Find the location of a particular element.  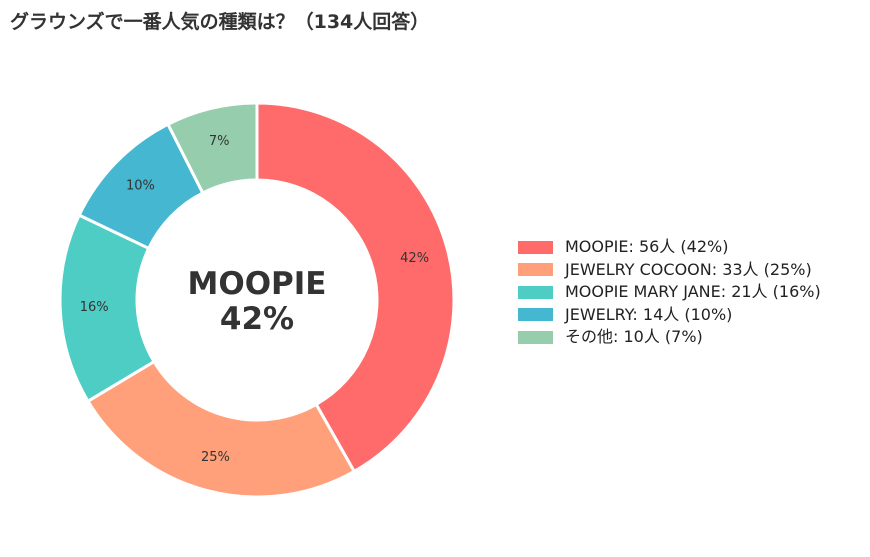

legend-label-2: MOOPIE MARY JANE: 21人 (16%) is located at coordinates (693, 291).